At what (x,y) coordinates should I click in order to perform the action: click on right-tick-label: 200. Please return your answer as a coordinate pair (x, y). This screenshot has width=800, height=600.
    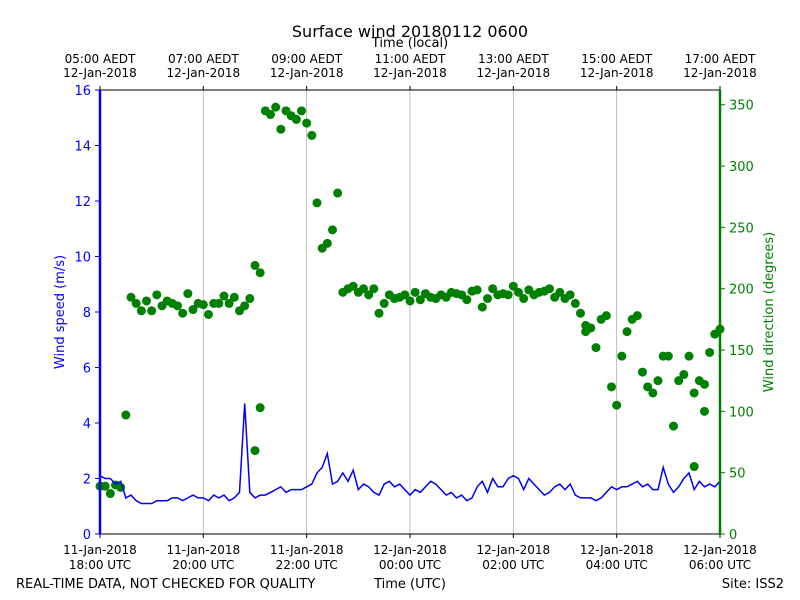
    Looking at the image, I should click on (741, 290).